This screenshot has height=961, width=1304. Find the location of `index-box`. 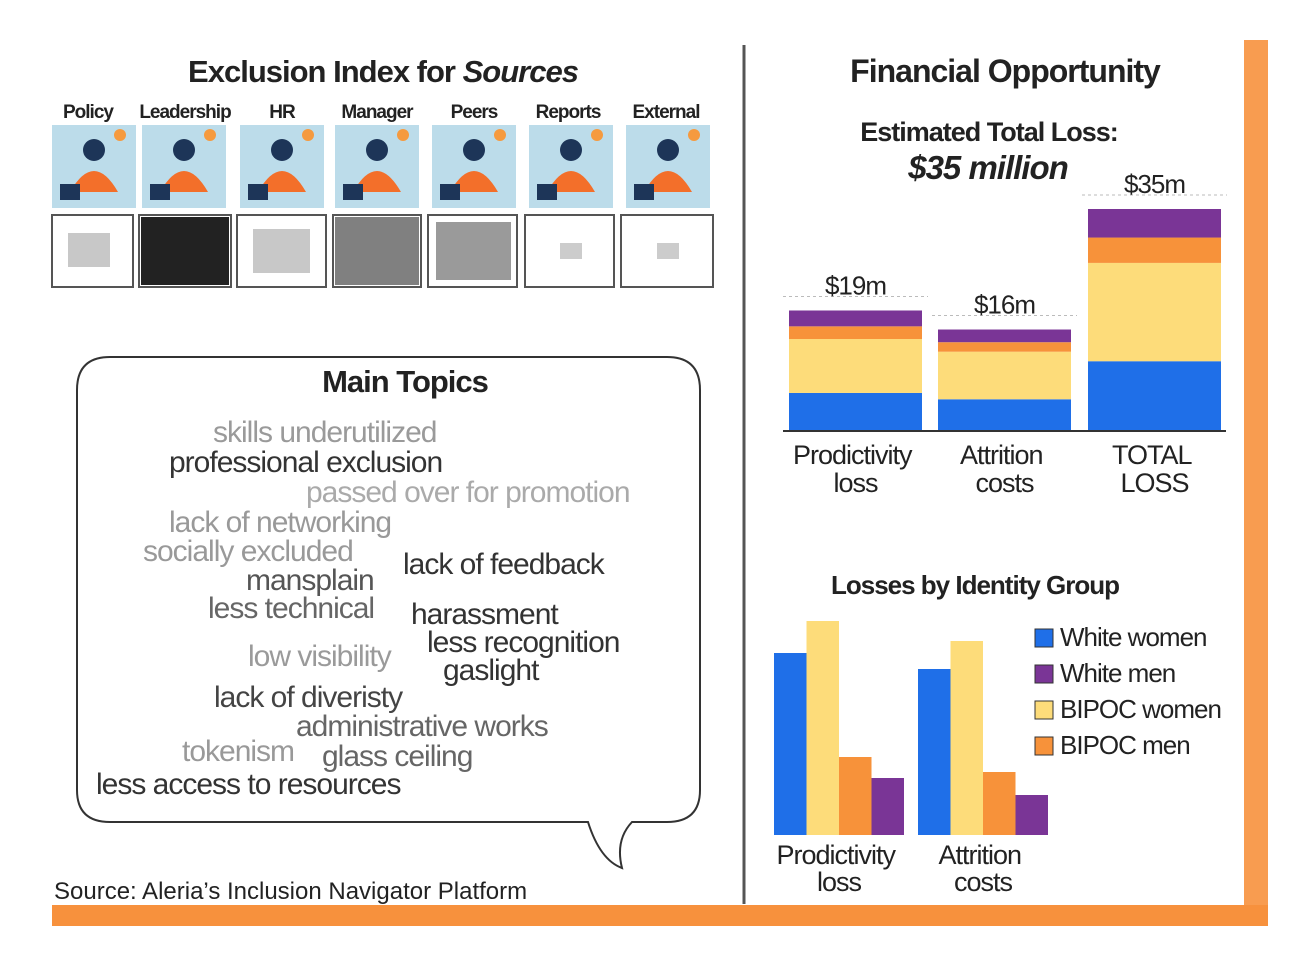

index-box is located at coordinates (569, 251).